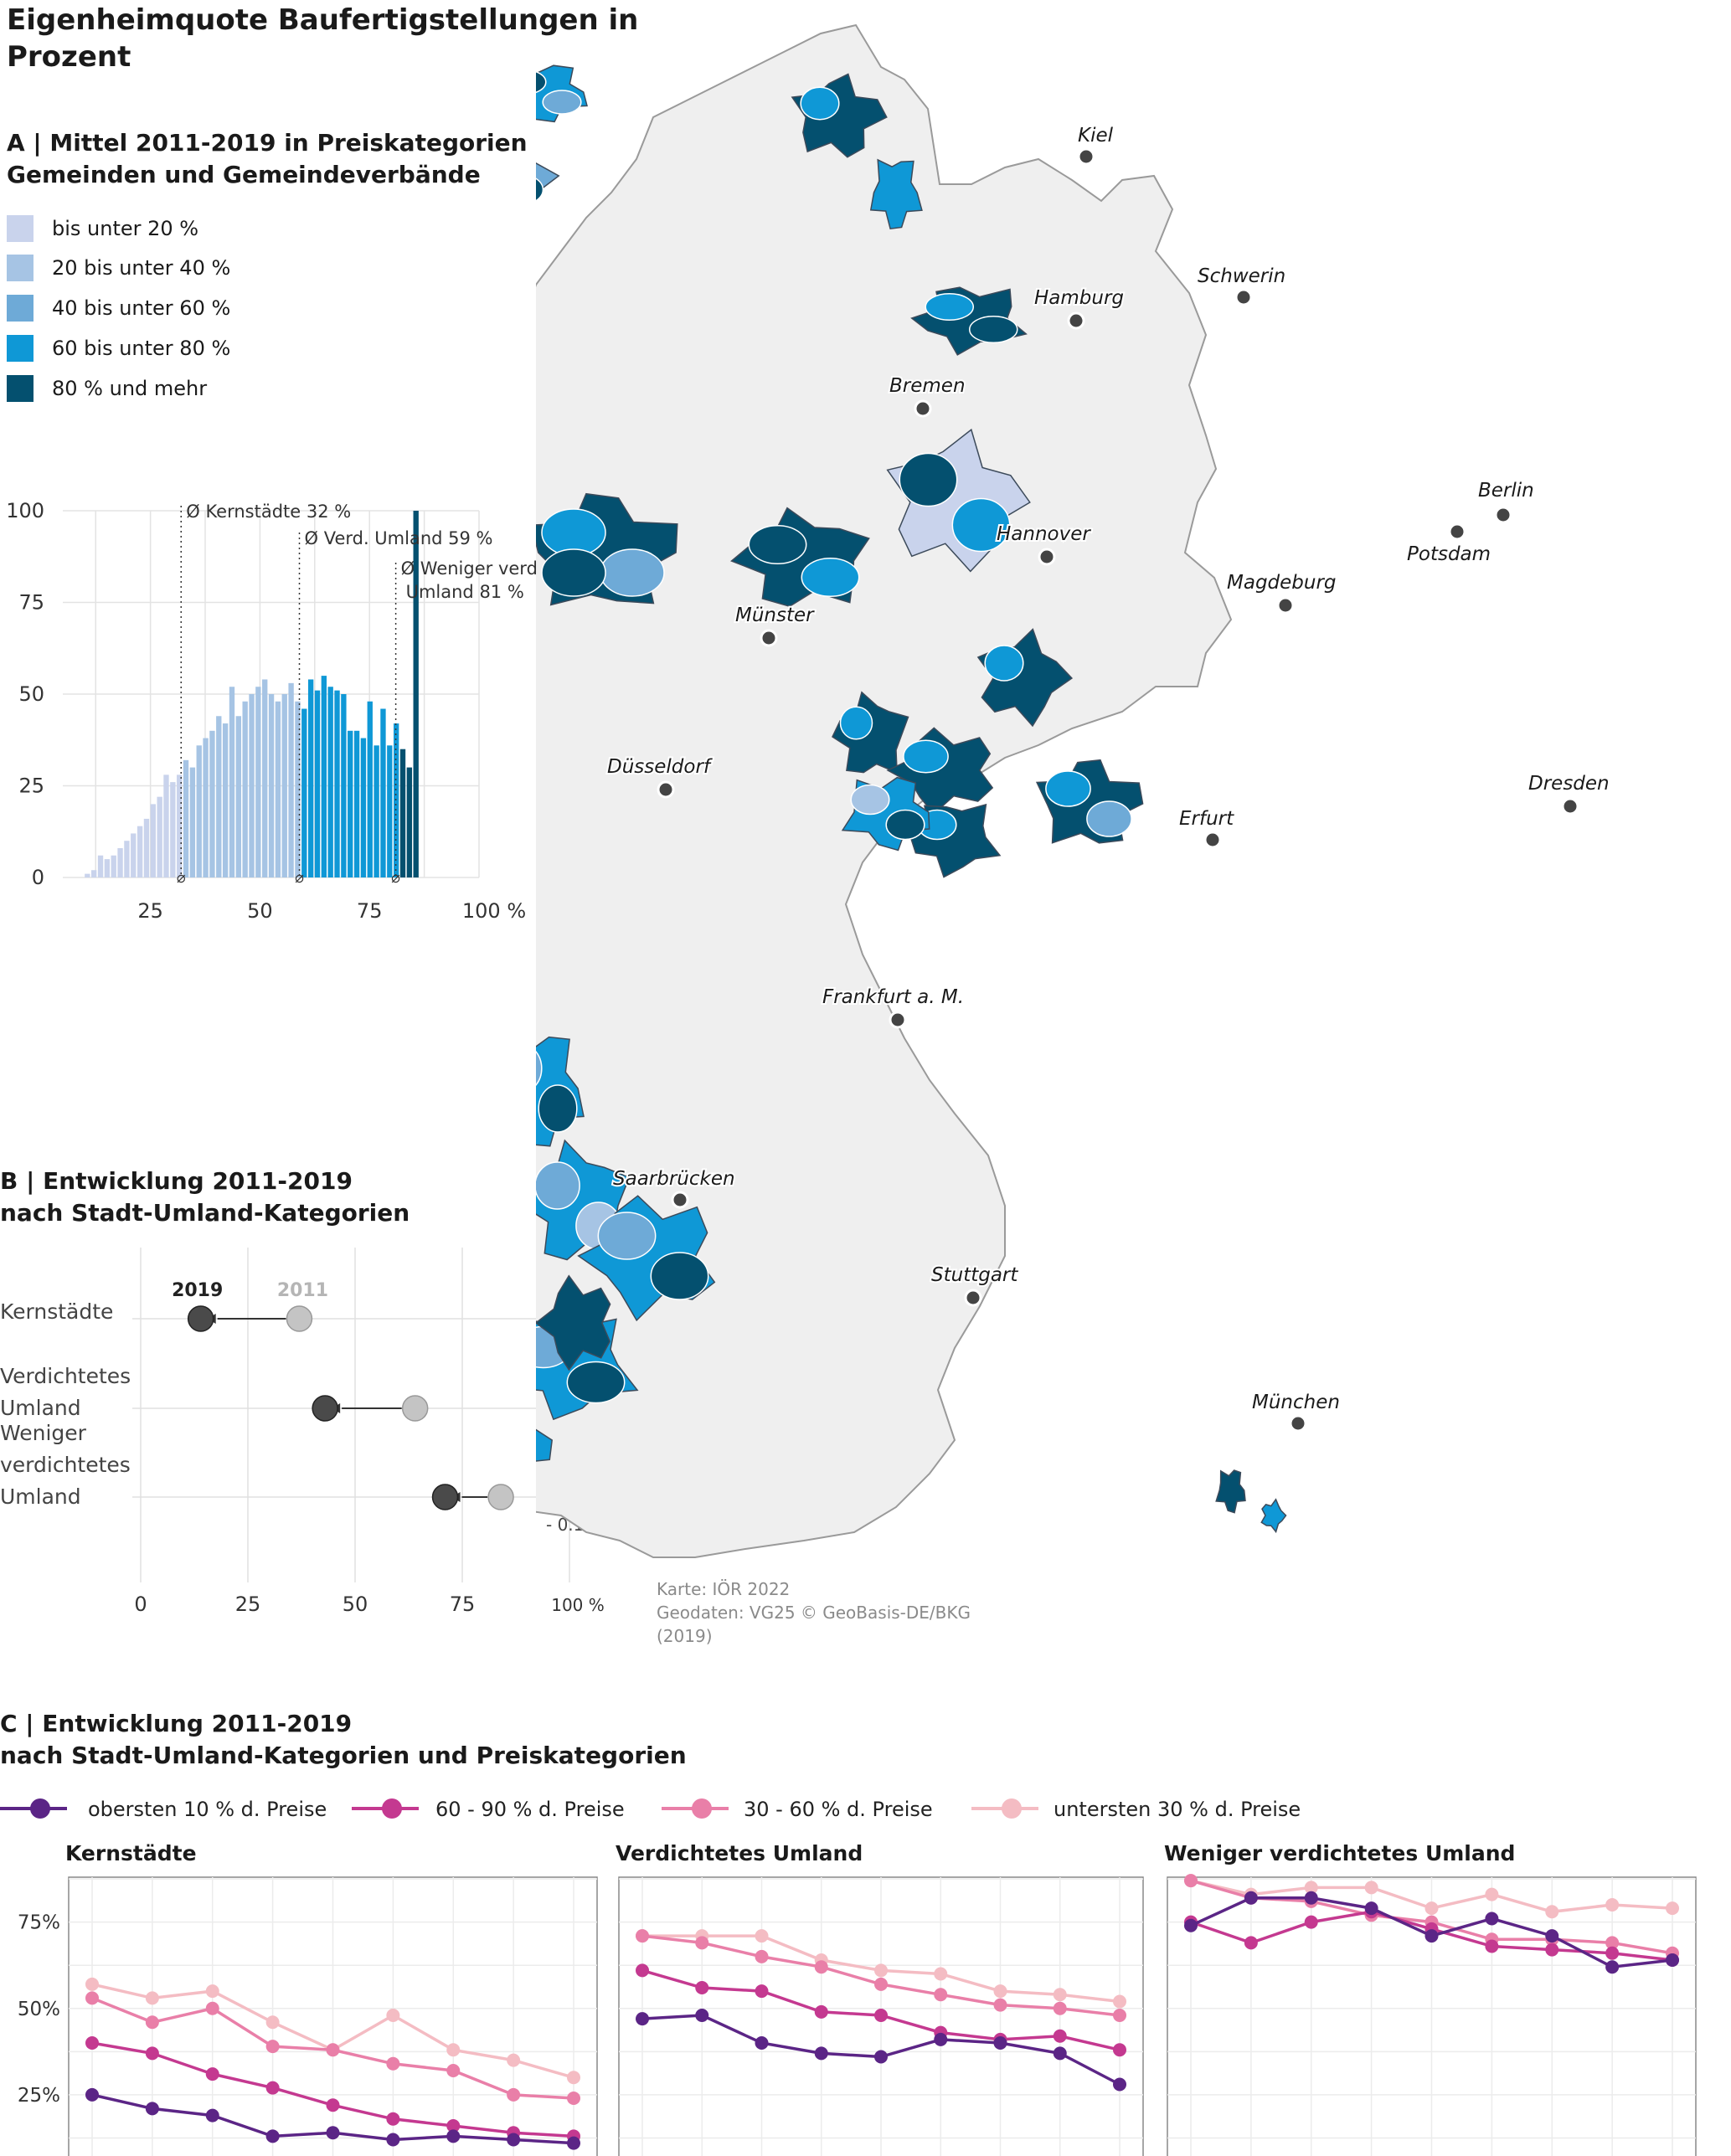 The height and width of the screenshot is (2156, 1731). I want to click on histogram-mean-marker: ⌀, so click(395, 878).